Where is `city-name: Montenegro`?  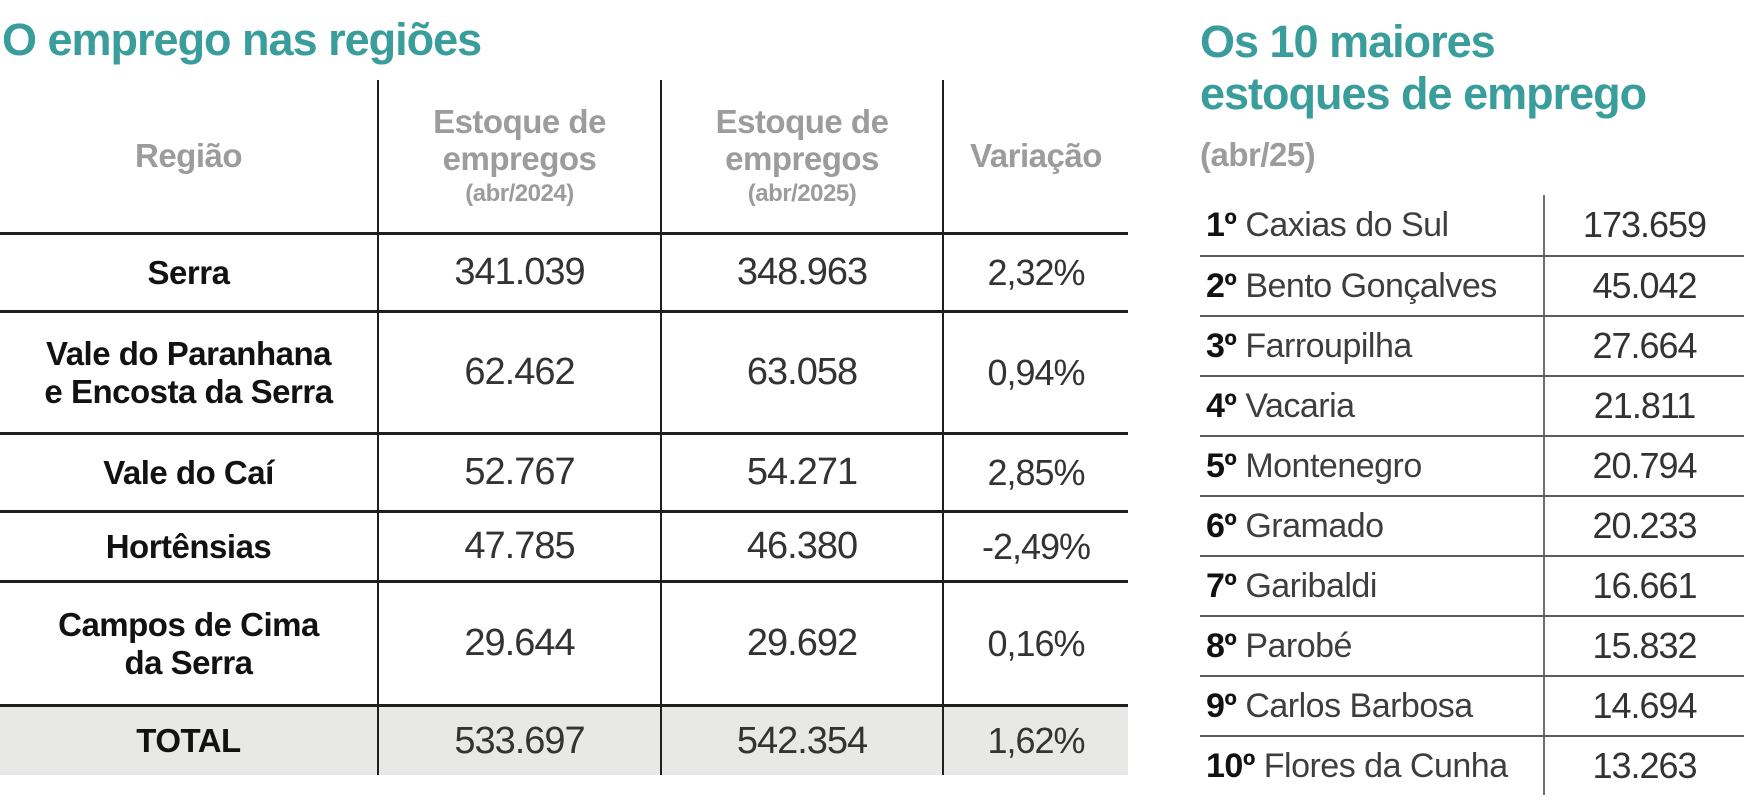
city-name: Montenegro is located at coordinates (1333, 465).